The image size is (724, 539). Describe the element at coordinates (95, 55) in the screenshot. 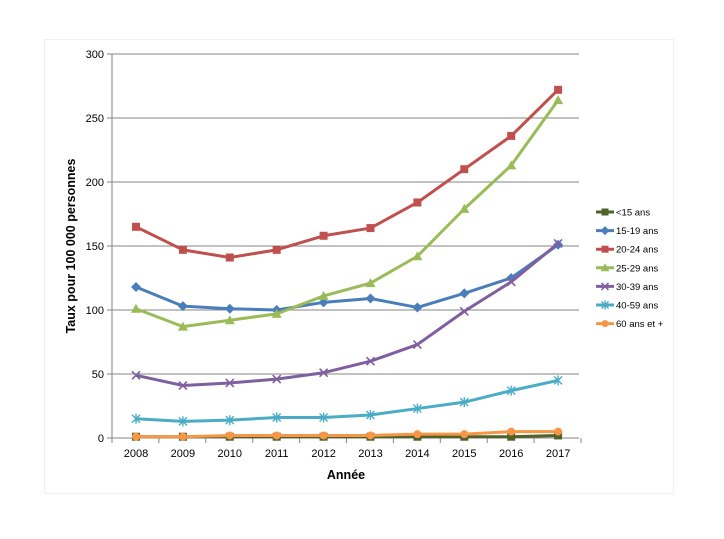

I see `y-tick-label: 300` at that location.